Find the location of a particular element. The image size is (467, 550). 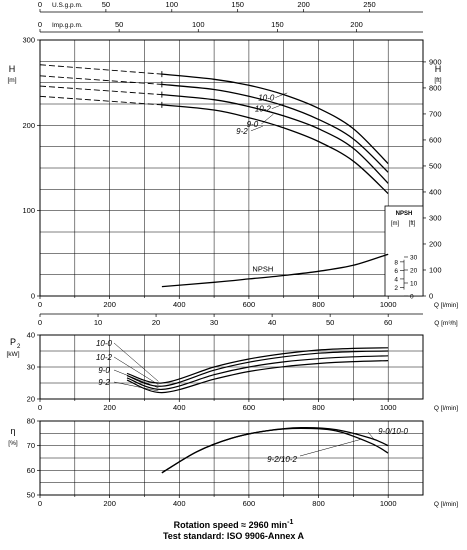

top-axis-2-tick-label: 150 is located at coordinates (277, 24).